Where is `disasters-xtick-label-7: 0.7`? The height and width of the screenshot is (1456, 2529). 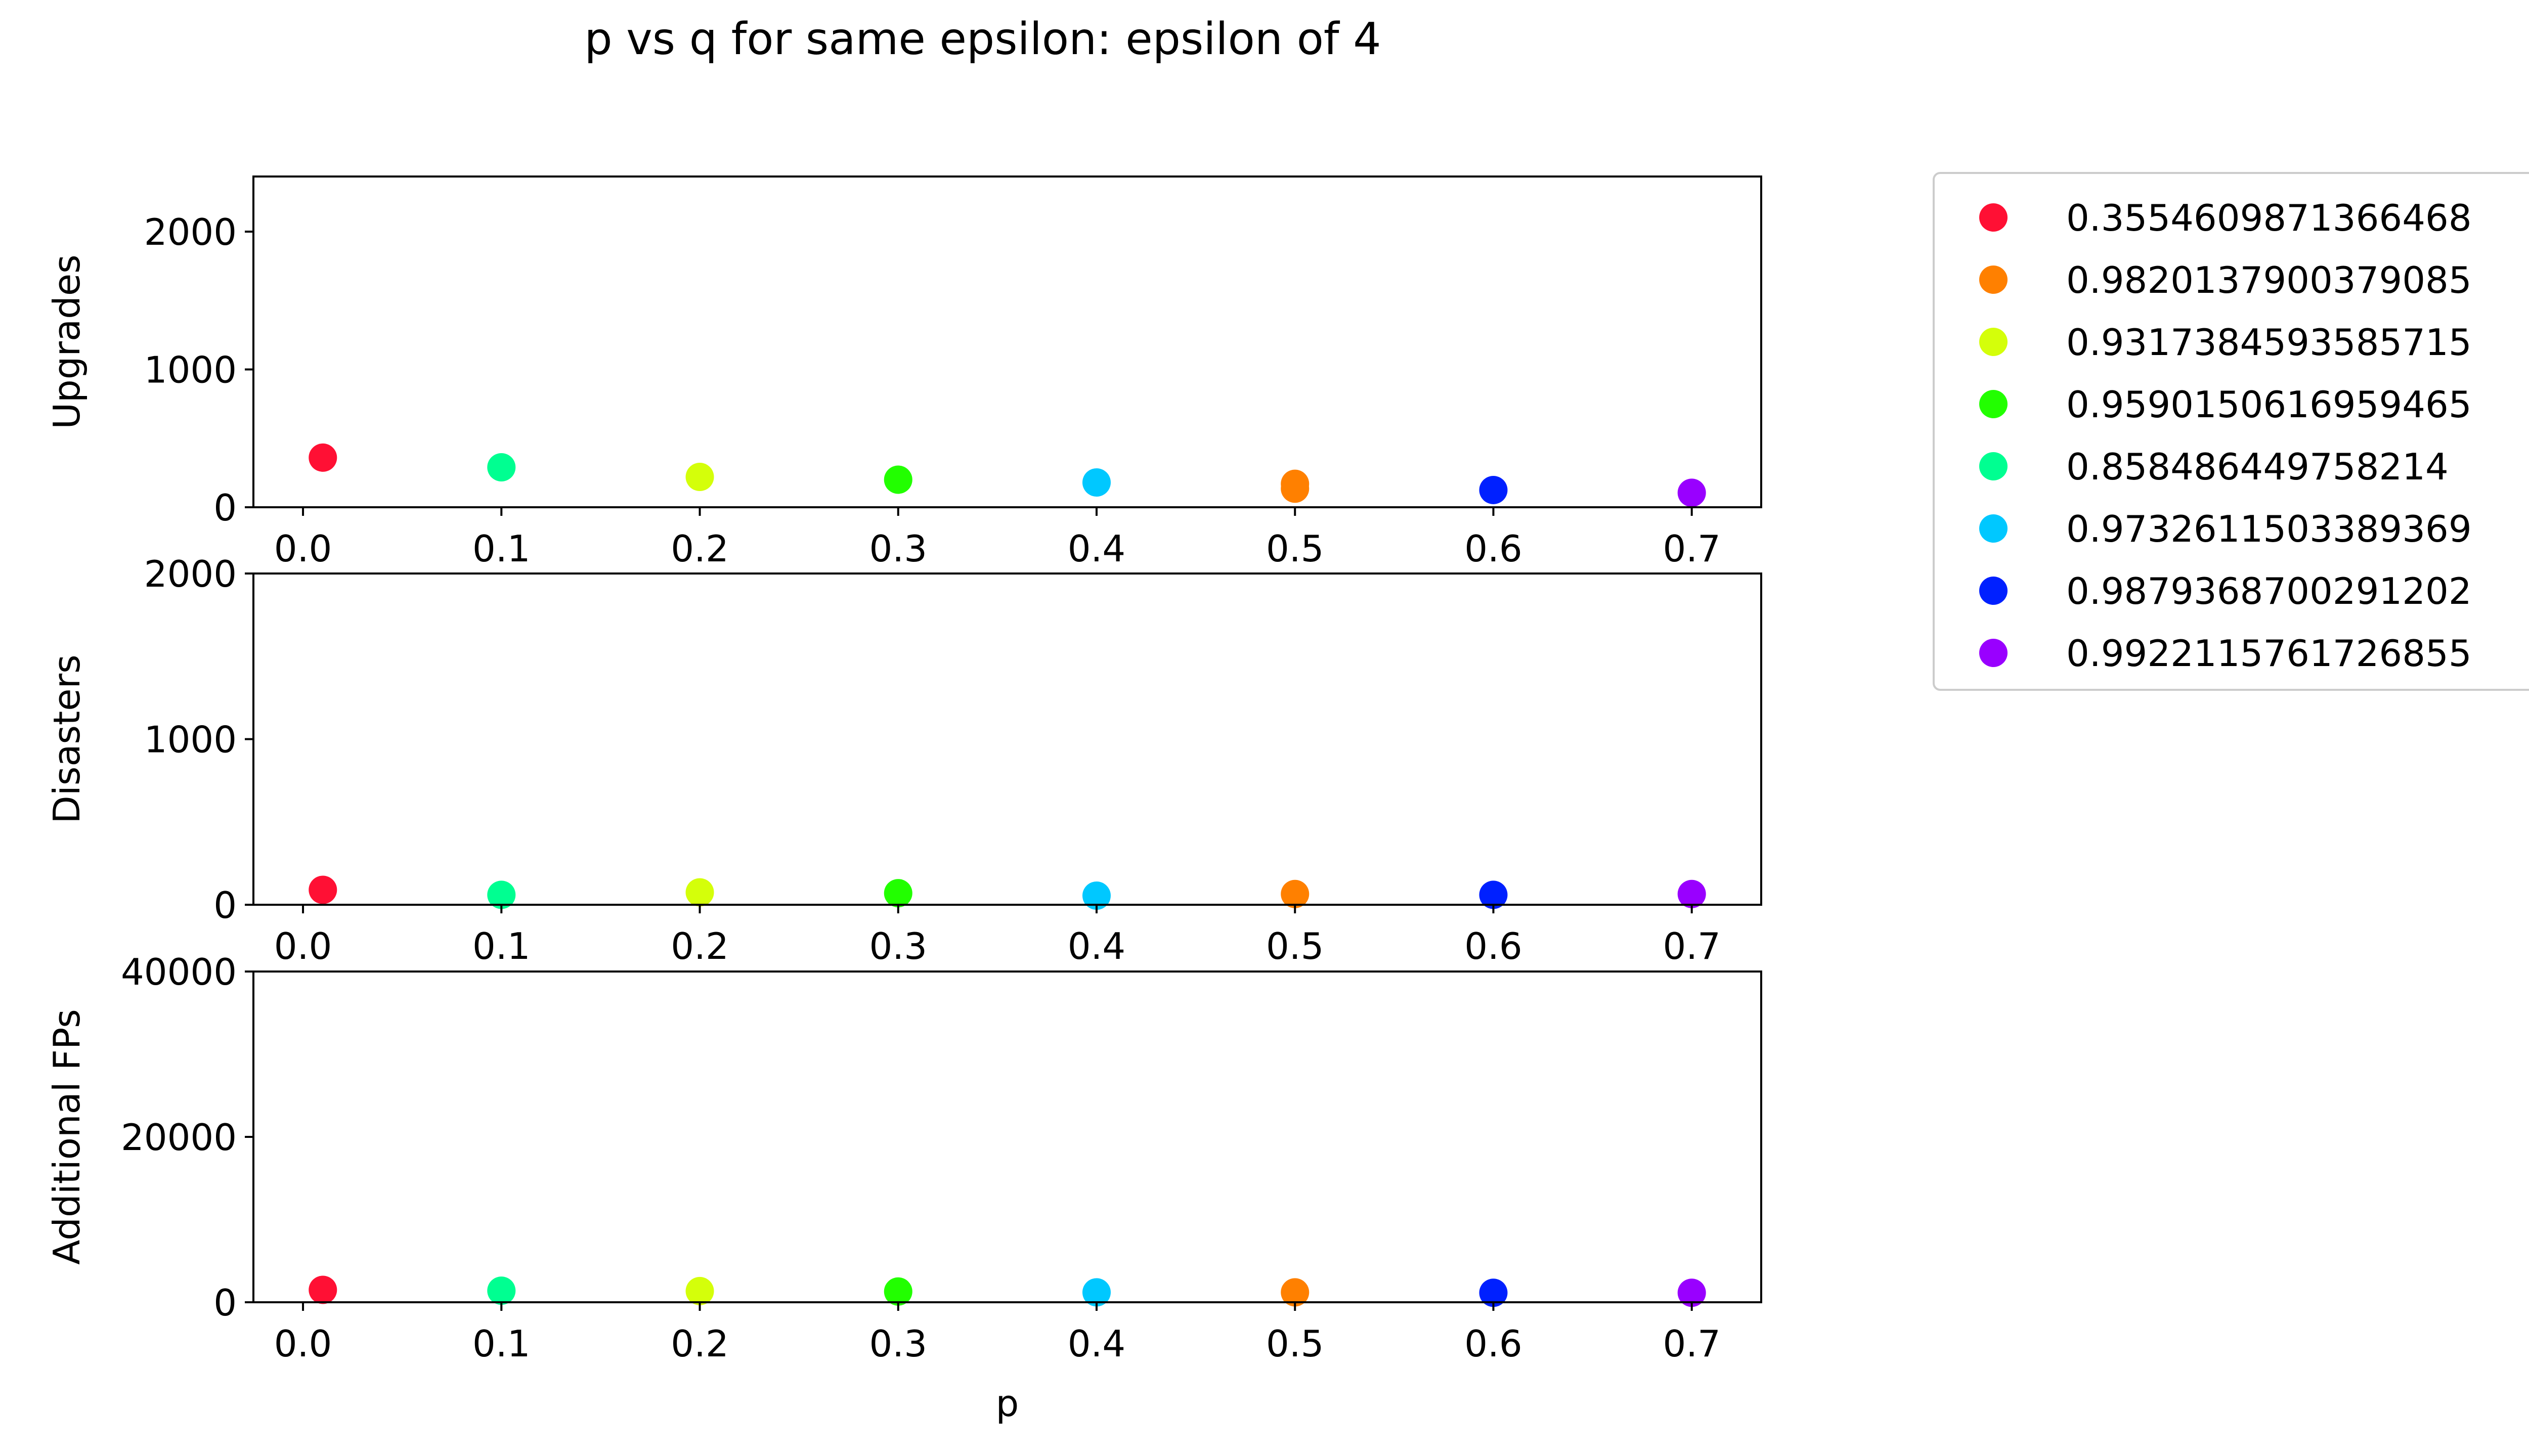
disasters-xtick-label-7: 0.7 is located at coordinates (1692, 946).